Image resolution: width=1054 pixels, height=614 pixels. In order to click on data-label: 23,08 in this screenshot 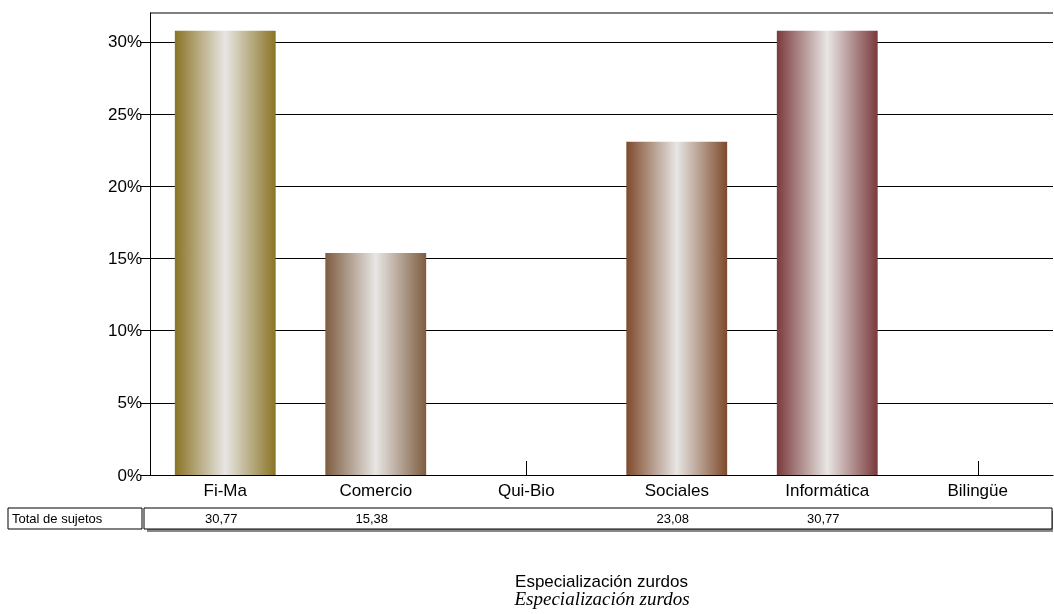, I will do `click(673, 518)`.